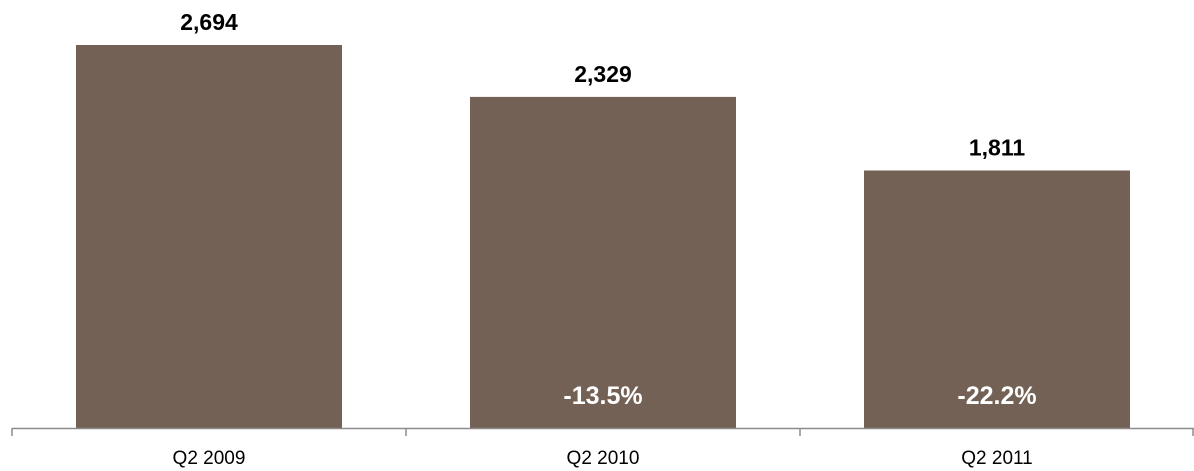 The width and height of the screenshot is (1194, 471). Describe the element at coordinates (996, 396) in the screenshot. I see `change-label-3: -22.2%` at that location.